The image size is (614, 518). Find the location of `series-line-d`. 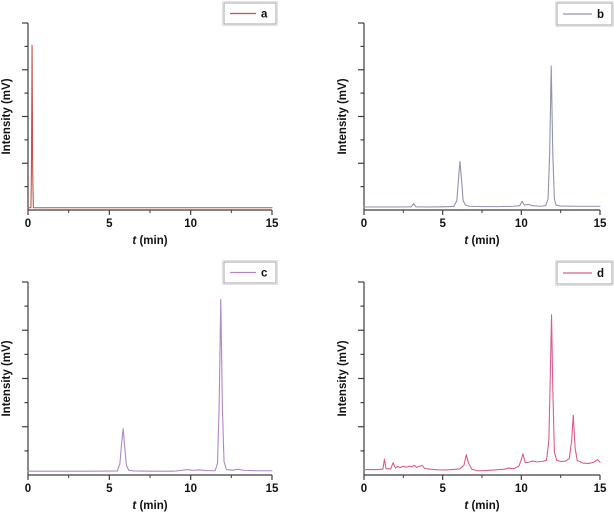

series-line-d is located at coordinates (482, 393).